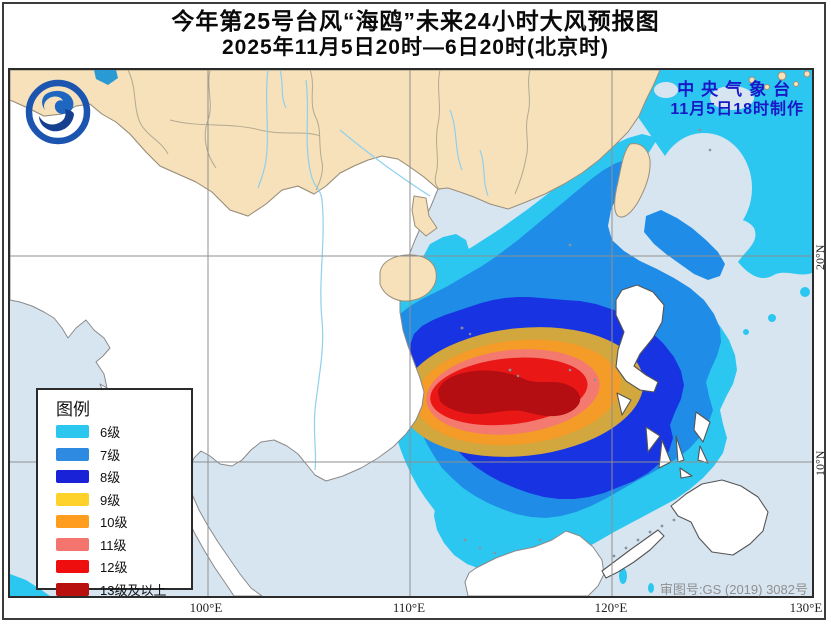 The height and width of the screenshot is (636, 831). I want to click on legend-item-9级: 9级, so click(123, 500).